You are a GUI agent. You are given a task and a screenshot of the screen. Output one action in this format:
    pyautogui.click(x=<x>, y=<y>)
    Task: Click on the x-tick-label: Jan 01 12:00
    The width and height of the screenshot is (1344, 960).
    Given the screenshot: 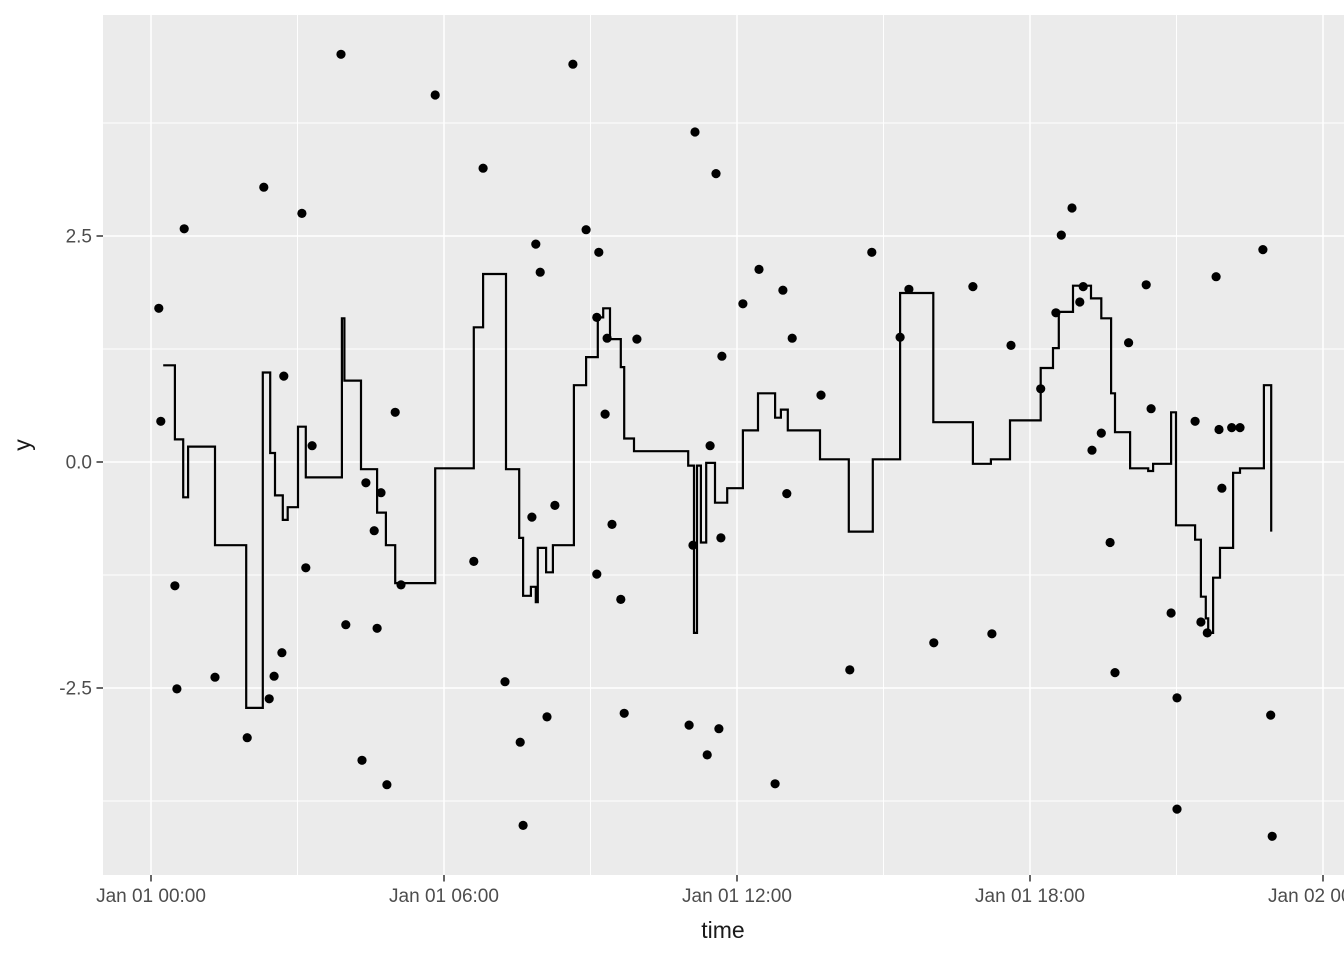 What is the action you would take?
    pyautogui.click(x=737, y=896)
    